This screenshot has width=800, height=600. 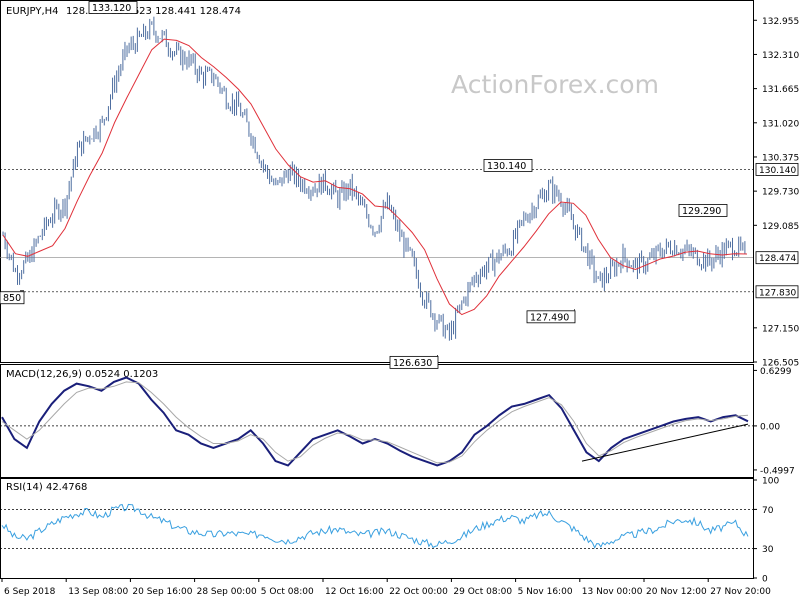 What do you see at coordinates (780, 124) in the screenshot?
I see `price-tick-label: 131.020` at bounding box center [780, 124].